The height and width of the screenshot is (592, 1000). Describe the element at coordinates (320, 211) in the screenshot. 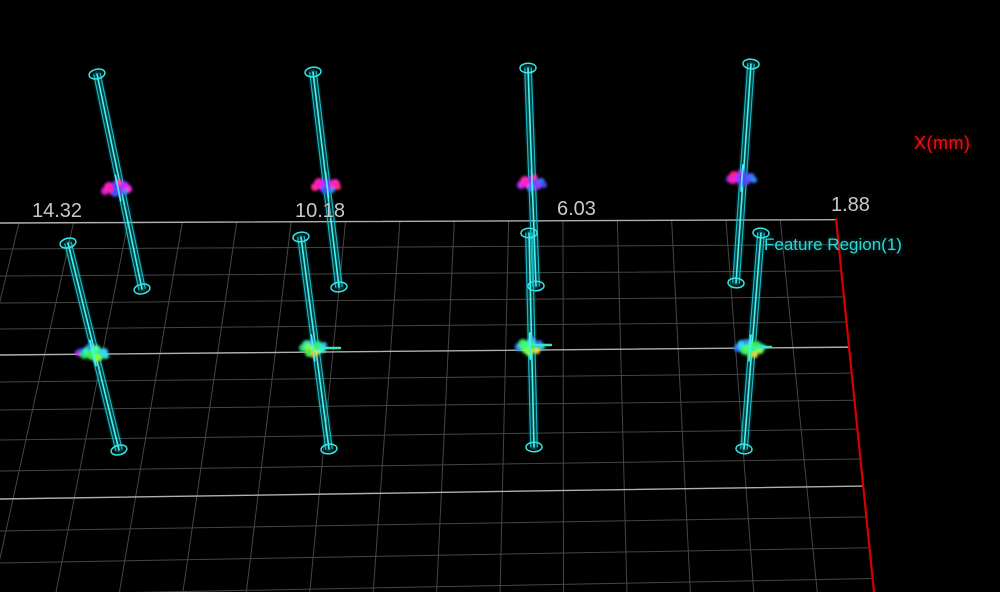

I see `axis-tick-label: 10.18` at that location.